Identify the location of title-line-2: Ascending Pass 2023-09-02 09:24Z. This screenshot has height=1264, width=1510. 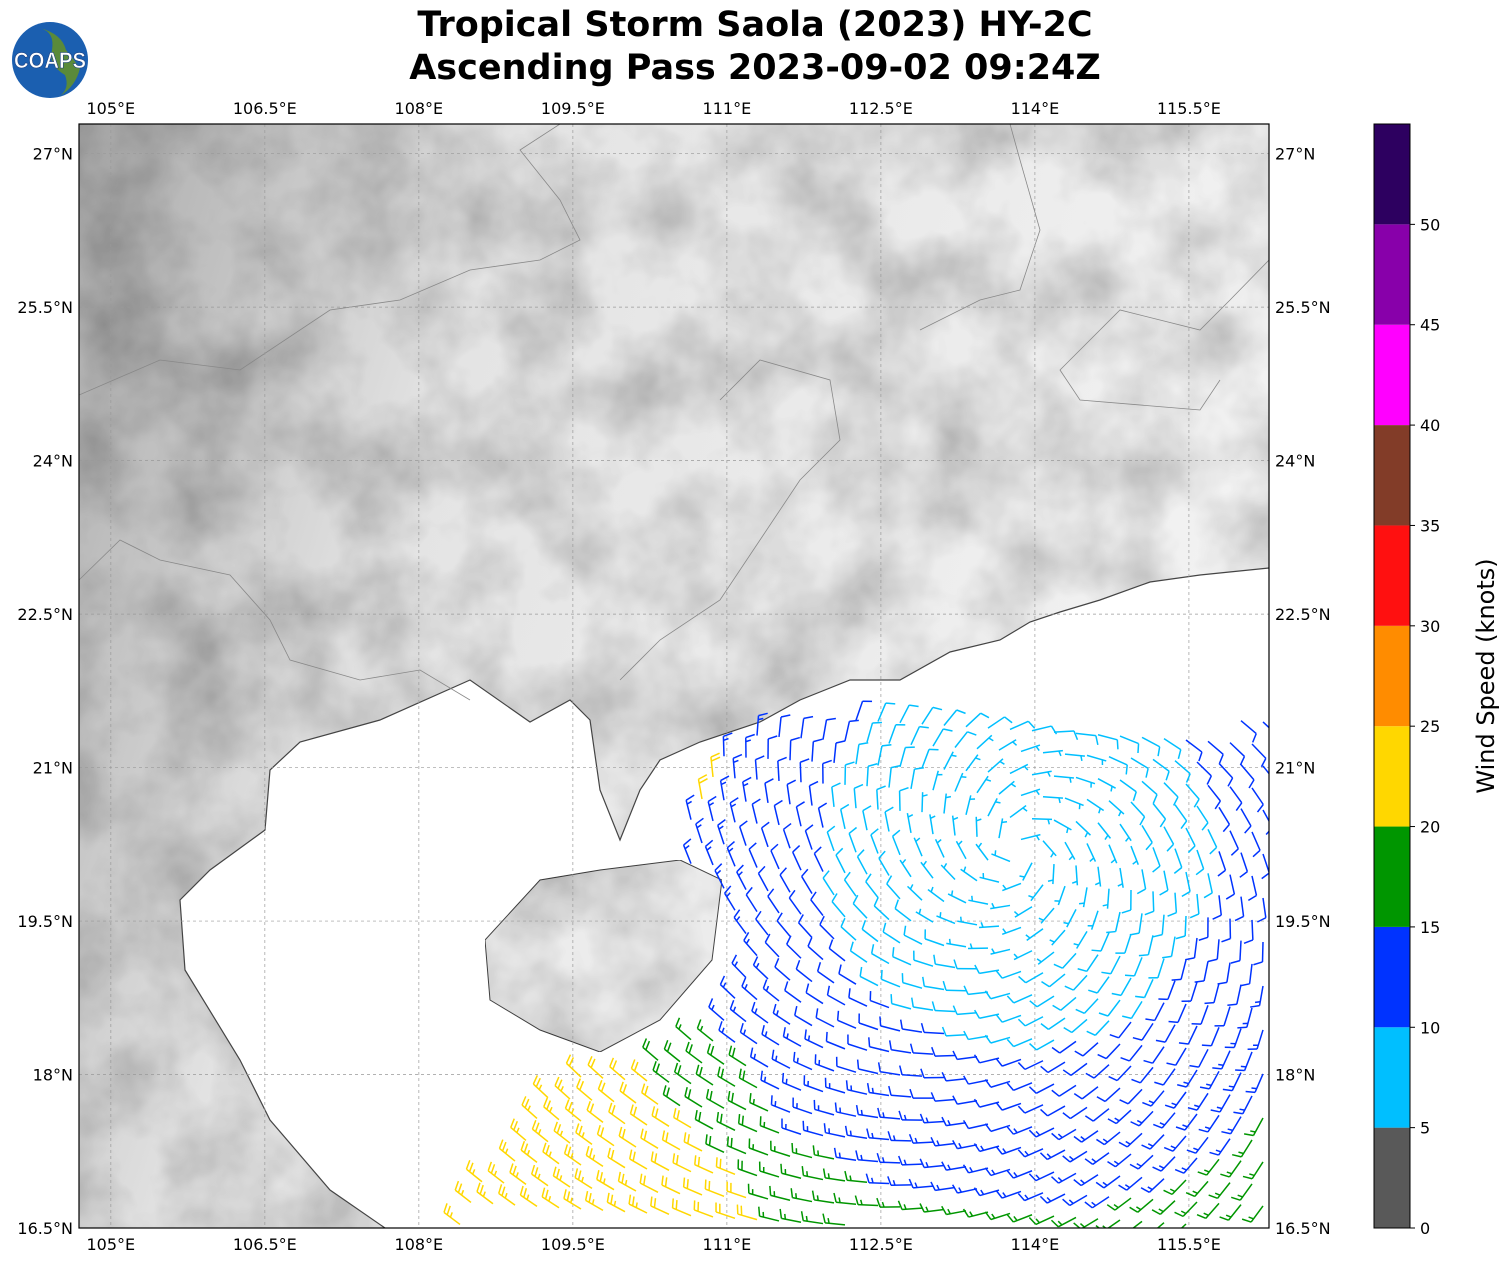
(755, 68).